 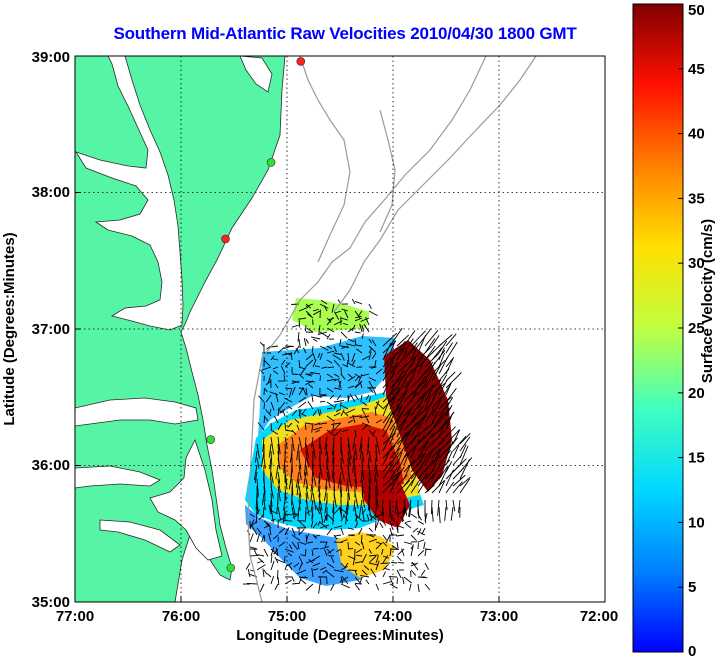 I want to click on velocity-vectors, so click(x=357, y=446).